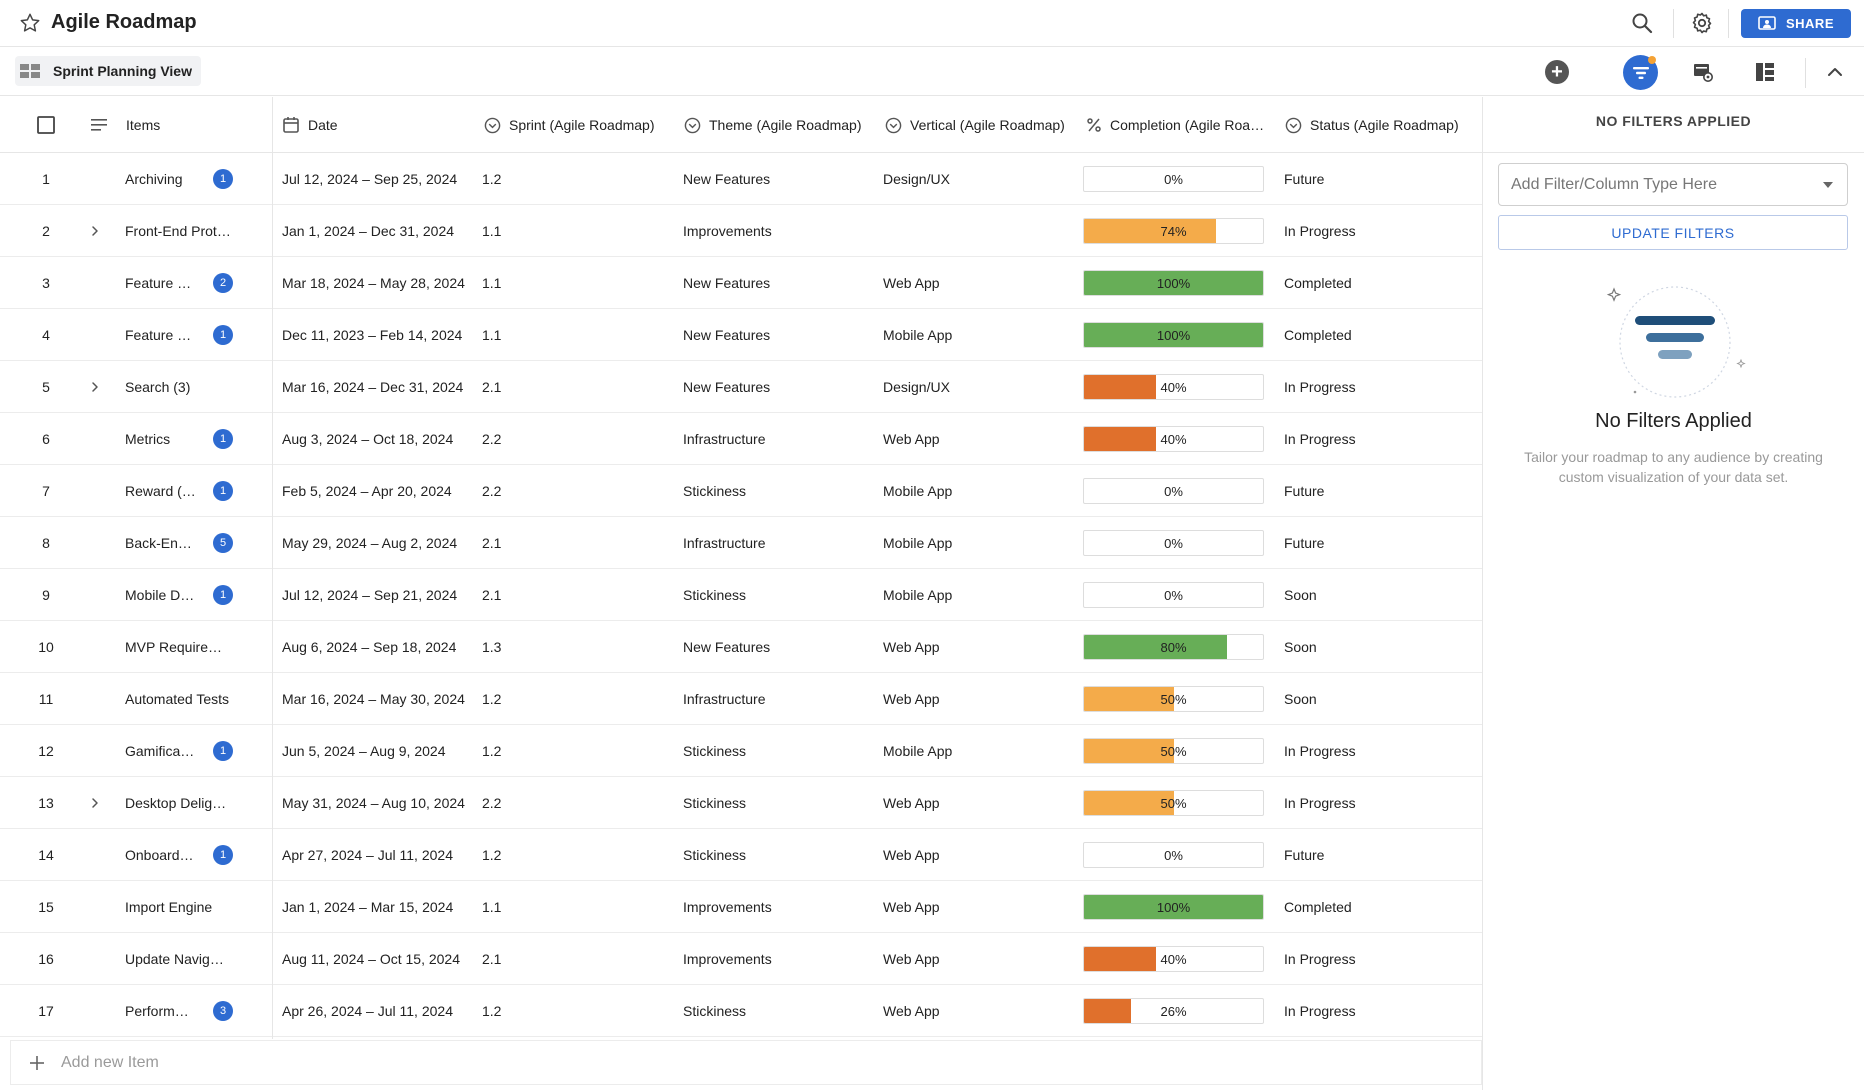  Describe the element at coordinates (1173, 699) in the screenshot. I see `completion-cell: 50%` at that location.